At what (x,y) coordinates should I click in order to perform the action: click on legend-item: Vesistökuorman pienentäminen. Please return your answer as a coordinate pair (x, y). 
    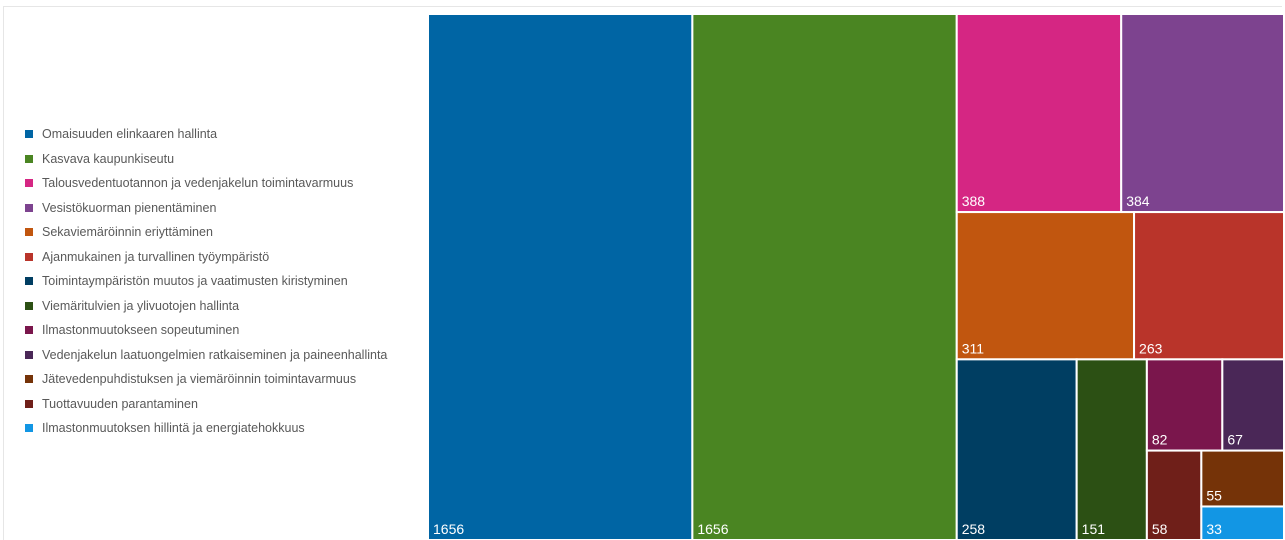
    Looking at the image, I should click on (225, 208).